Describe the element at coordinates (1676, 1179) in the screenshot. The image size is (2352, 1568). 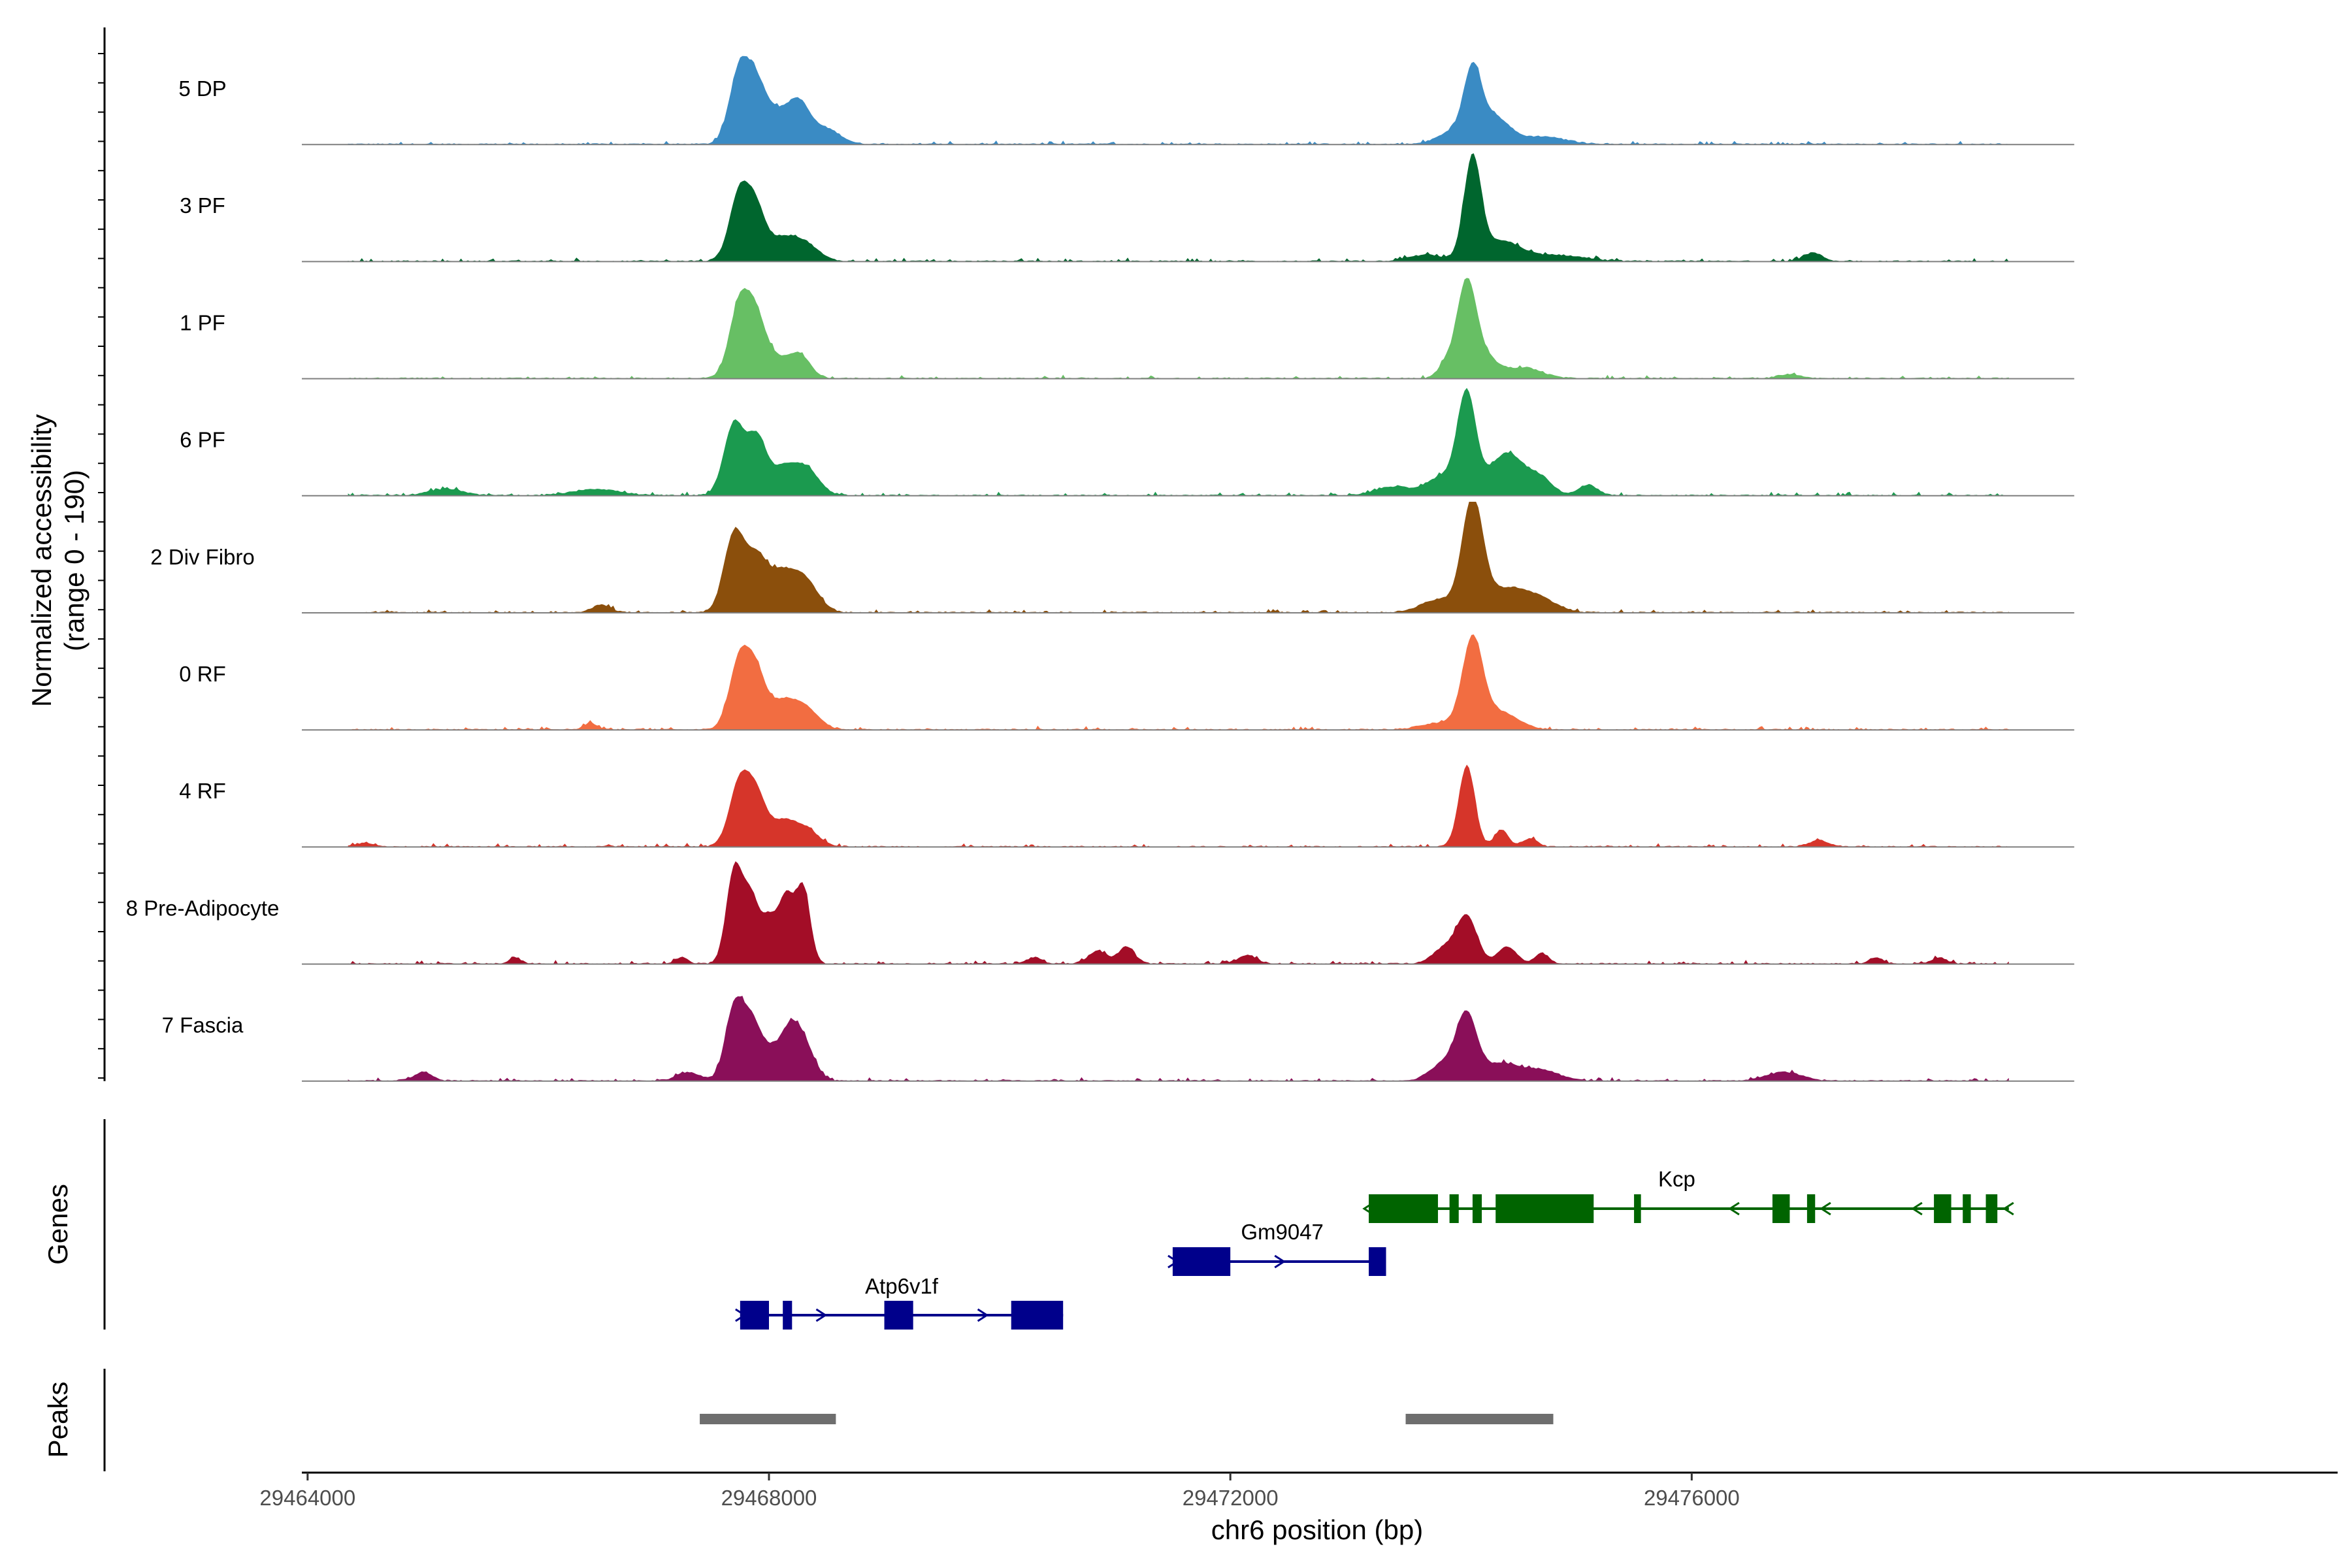
I see `gene-label: Kcp` at that location.